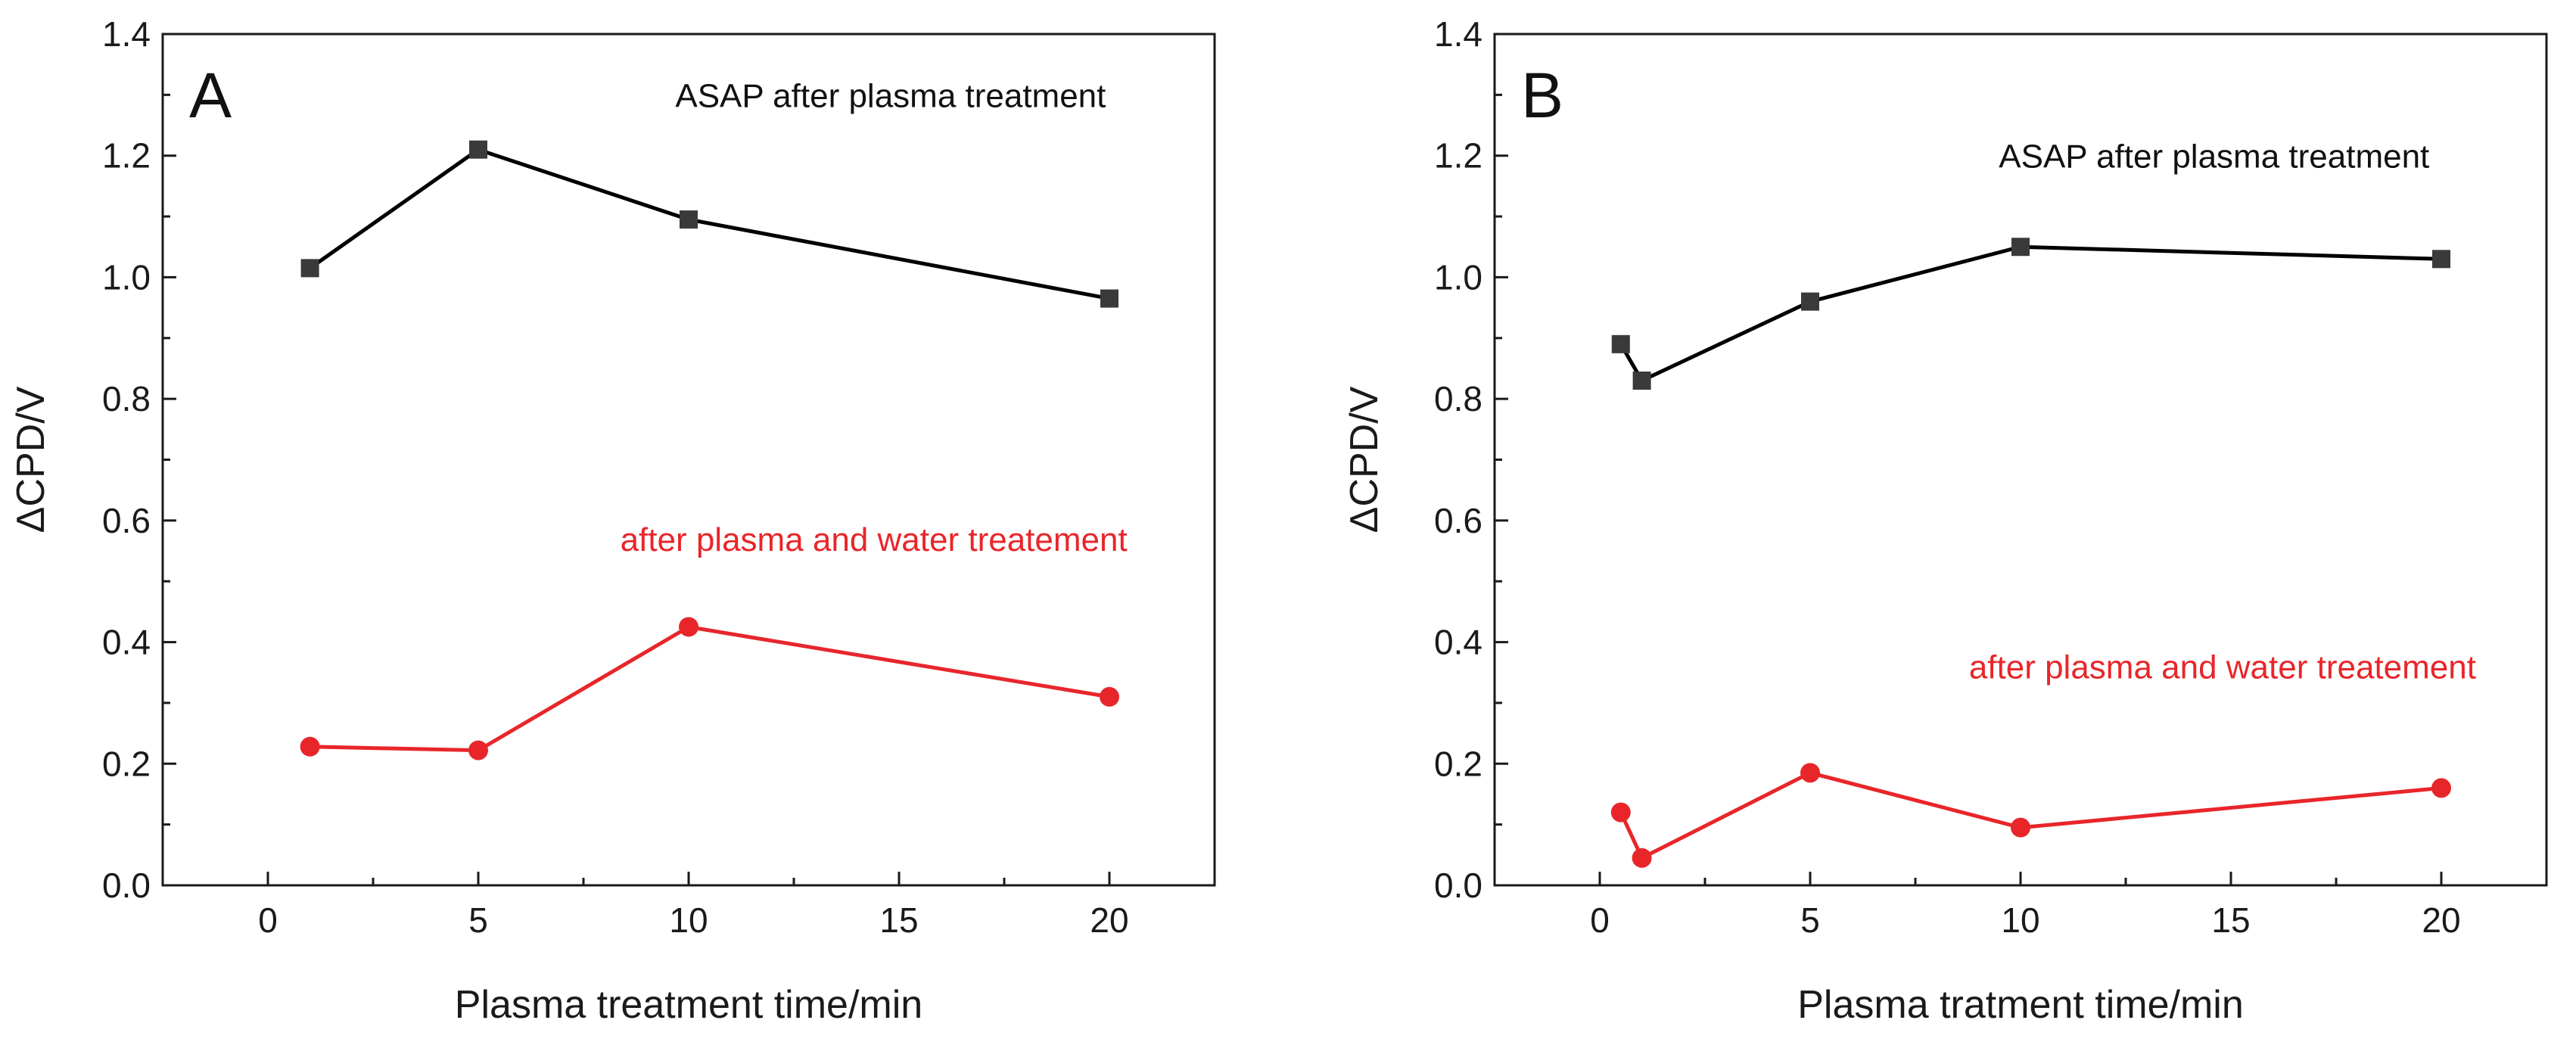  What do you see at coordinates (126, 886) in the screenshot?
I see `panel-a-y-tick-label: 0.0` at bounding box center [126, 886].